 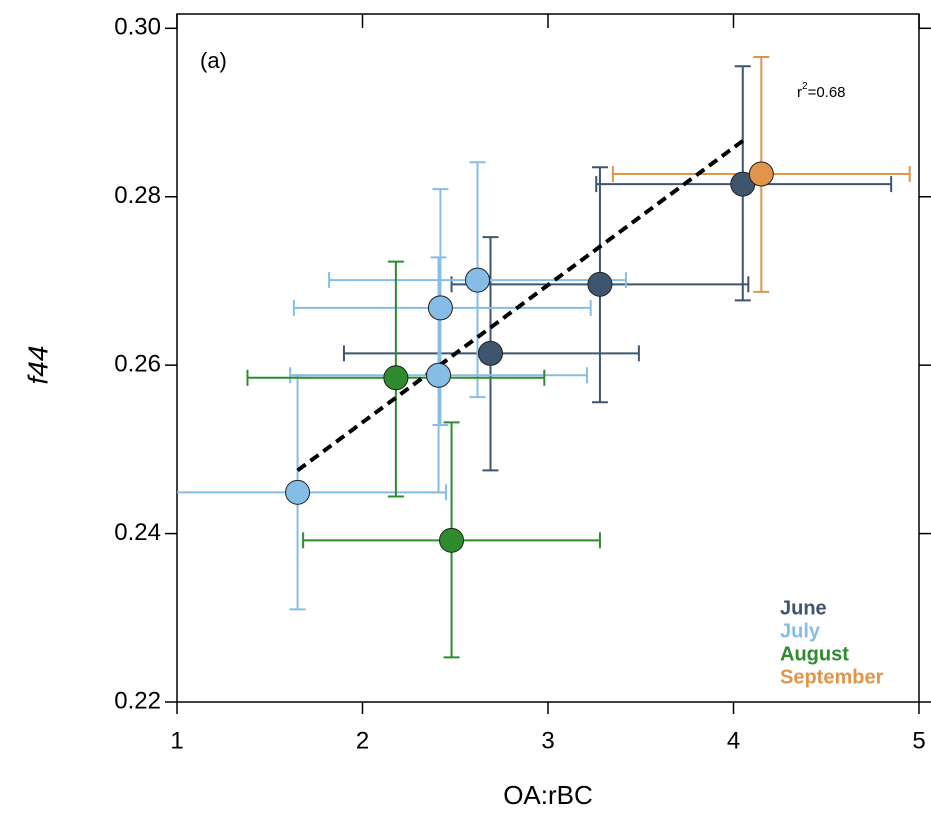 I want to click on y-tick-label: 0.22, so click(x=137, y=700).